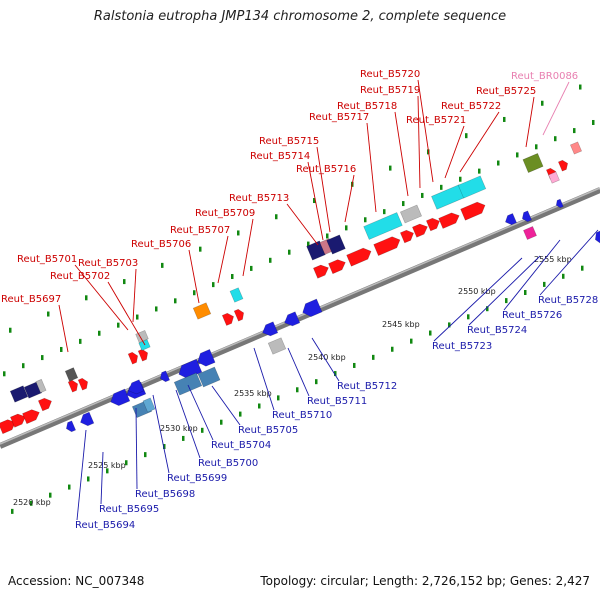  Describe the element at coordinates (568, 300) in the screenshot. I see `gene-label-reverse: Reut_B5728` at that location.